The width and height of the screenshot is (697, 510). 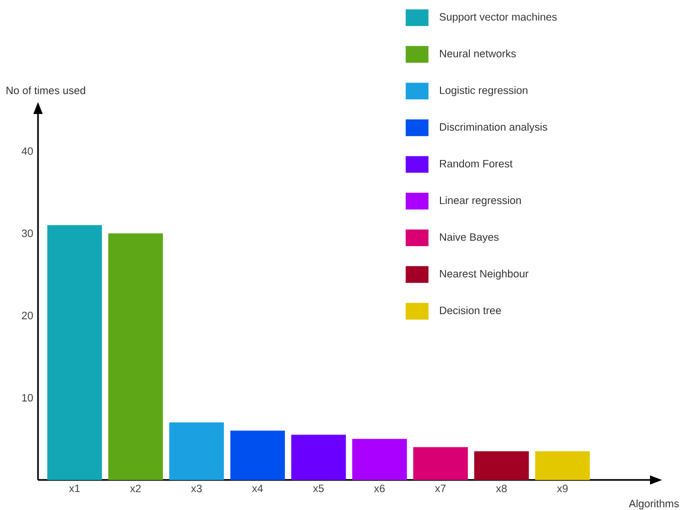 I want to click on legend-label: Support vector machines, so click(x=498, y=17).